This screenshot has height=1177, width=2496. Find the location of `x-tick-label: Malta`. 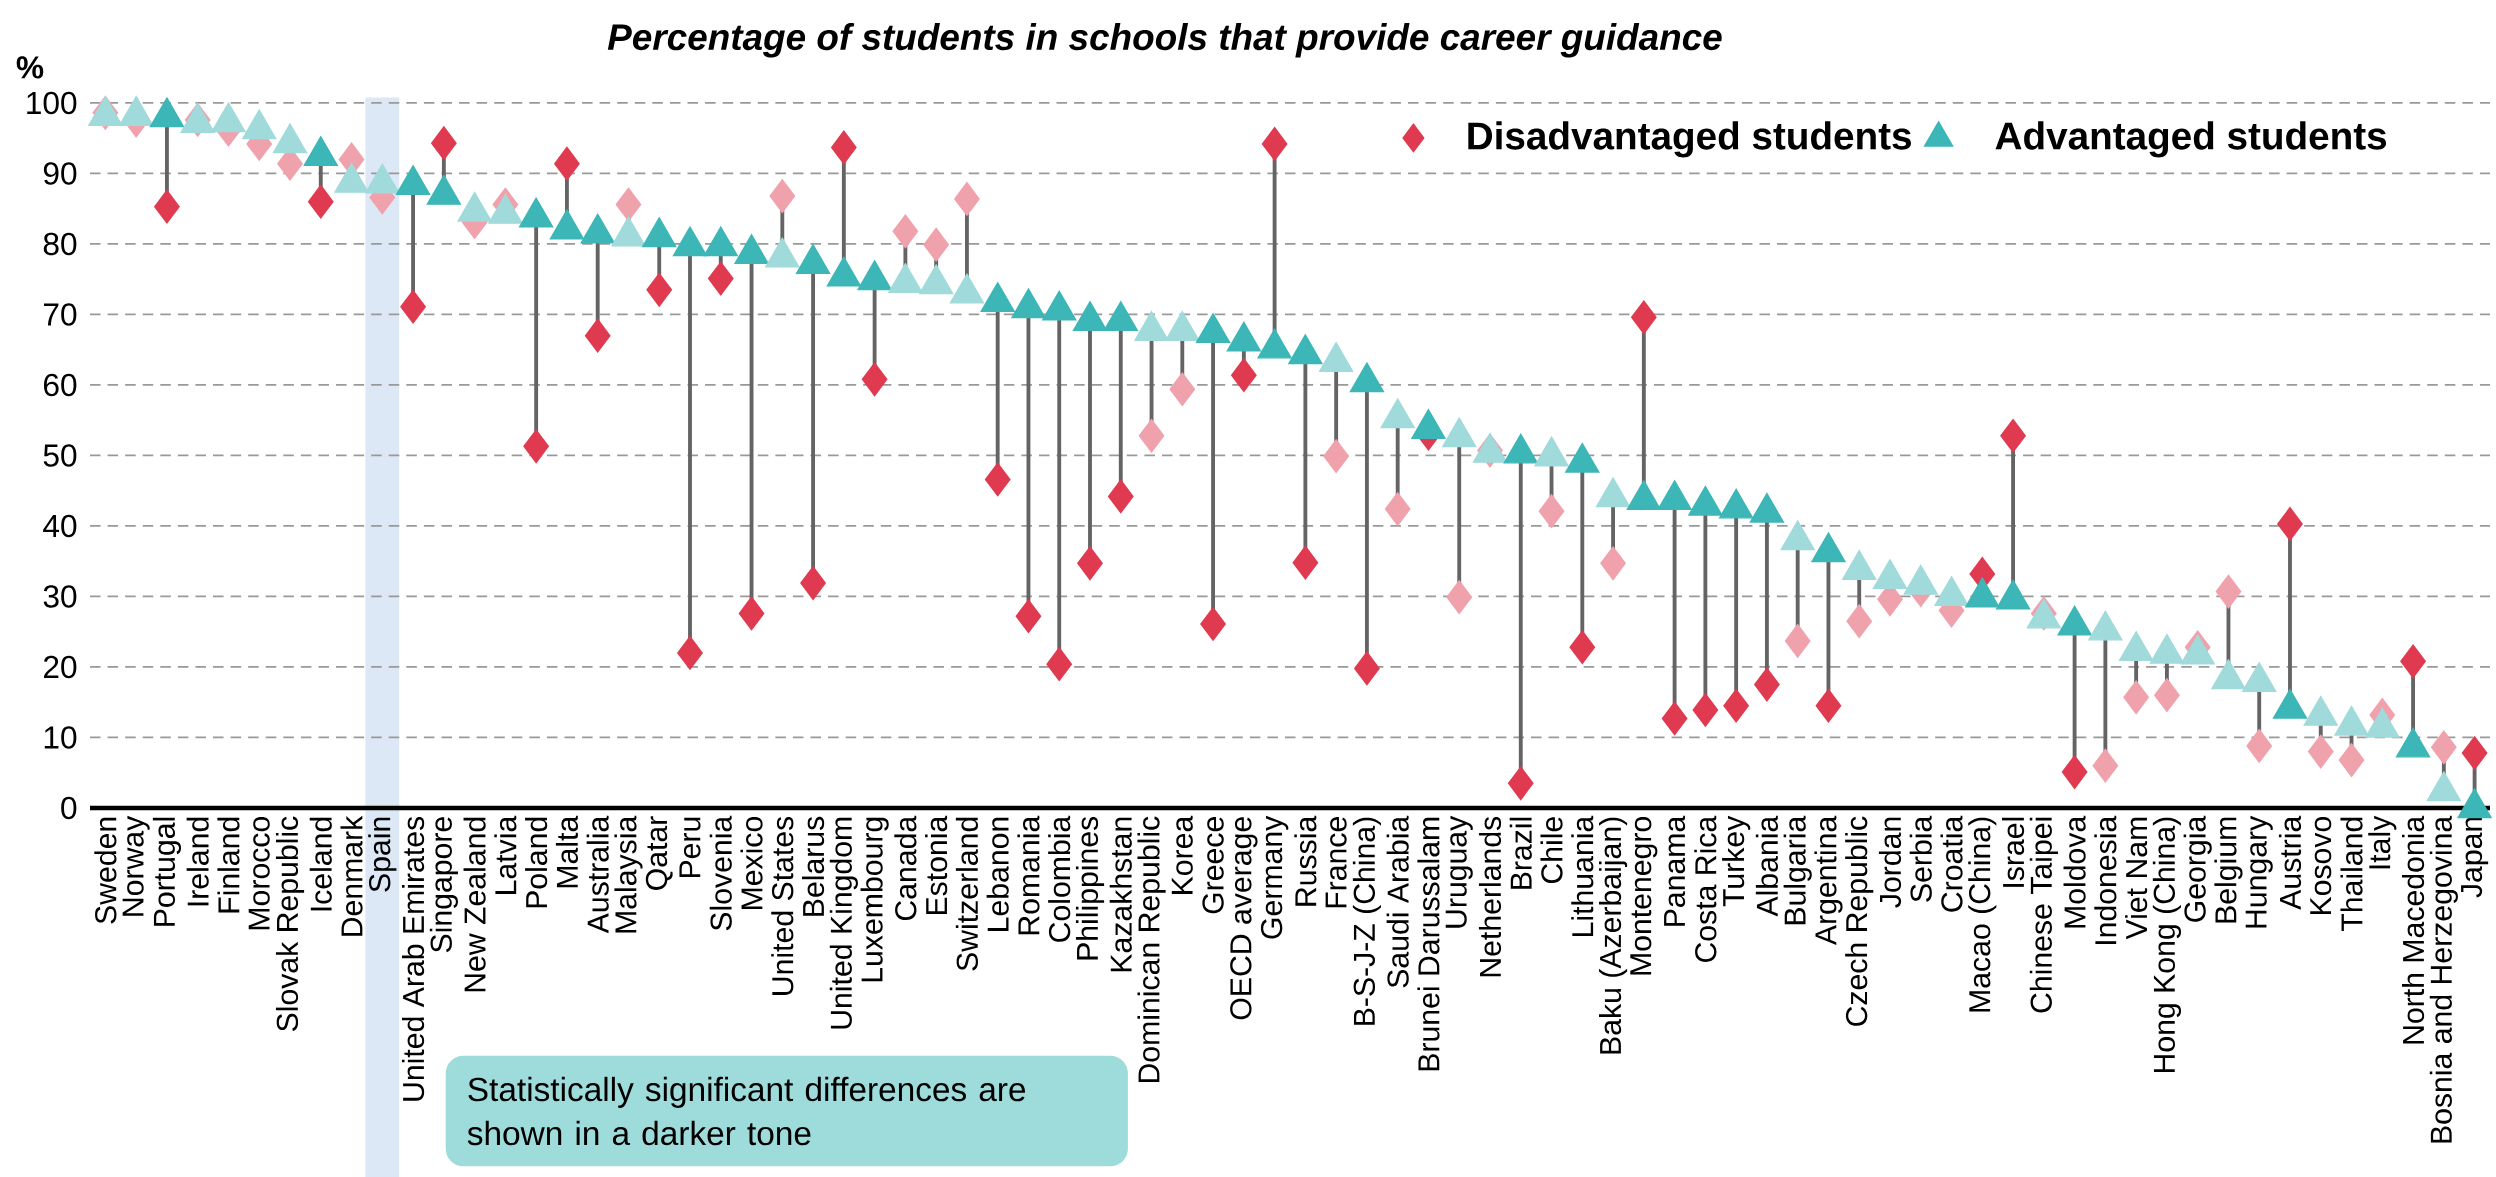

x-tick-label: Malta is located at coordinates (566, 851).